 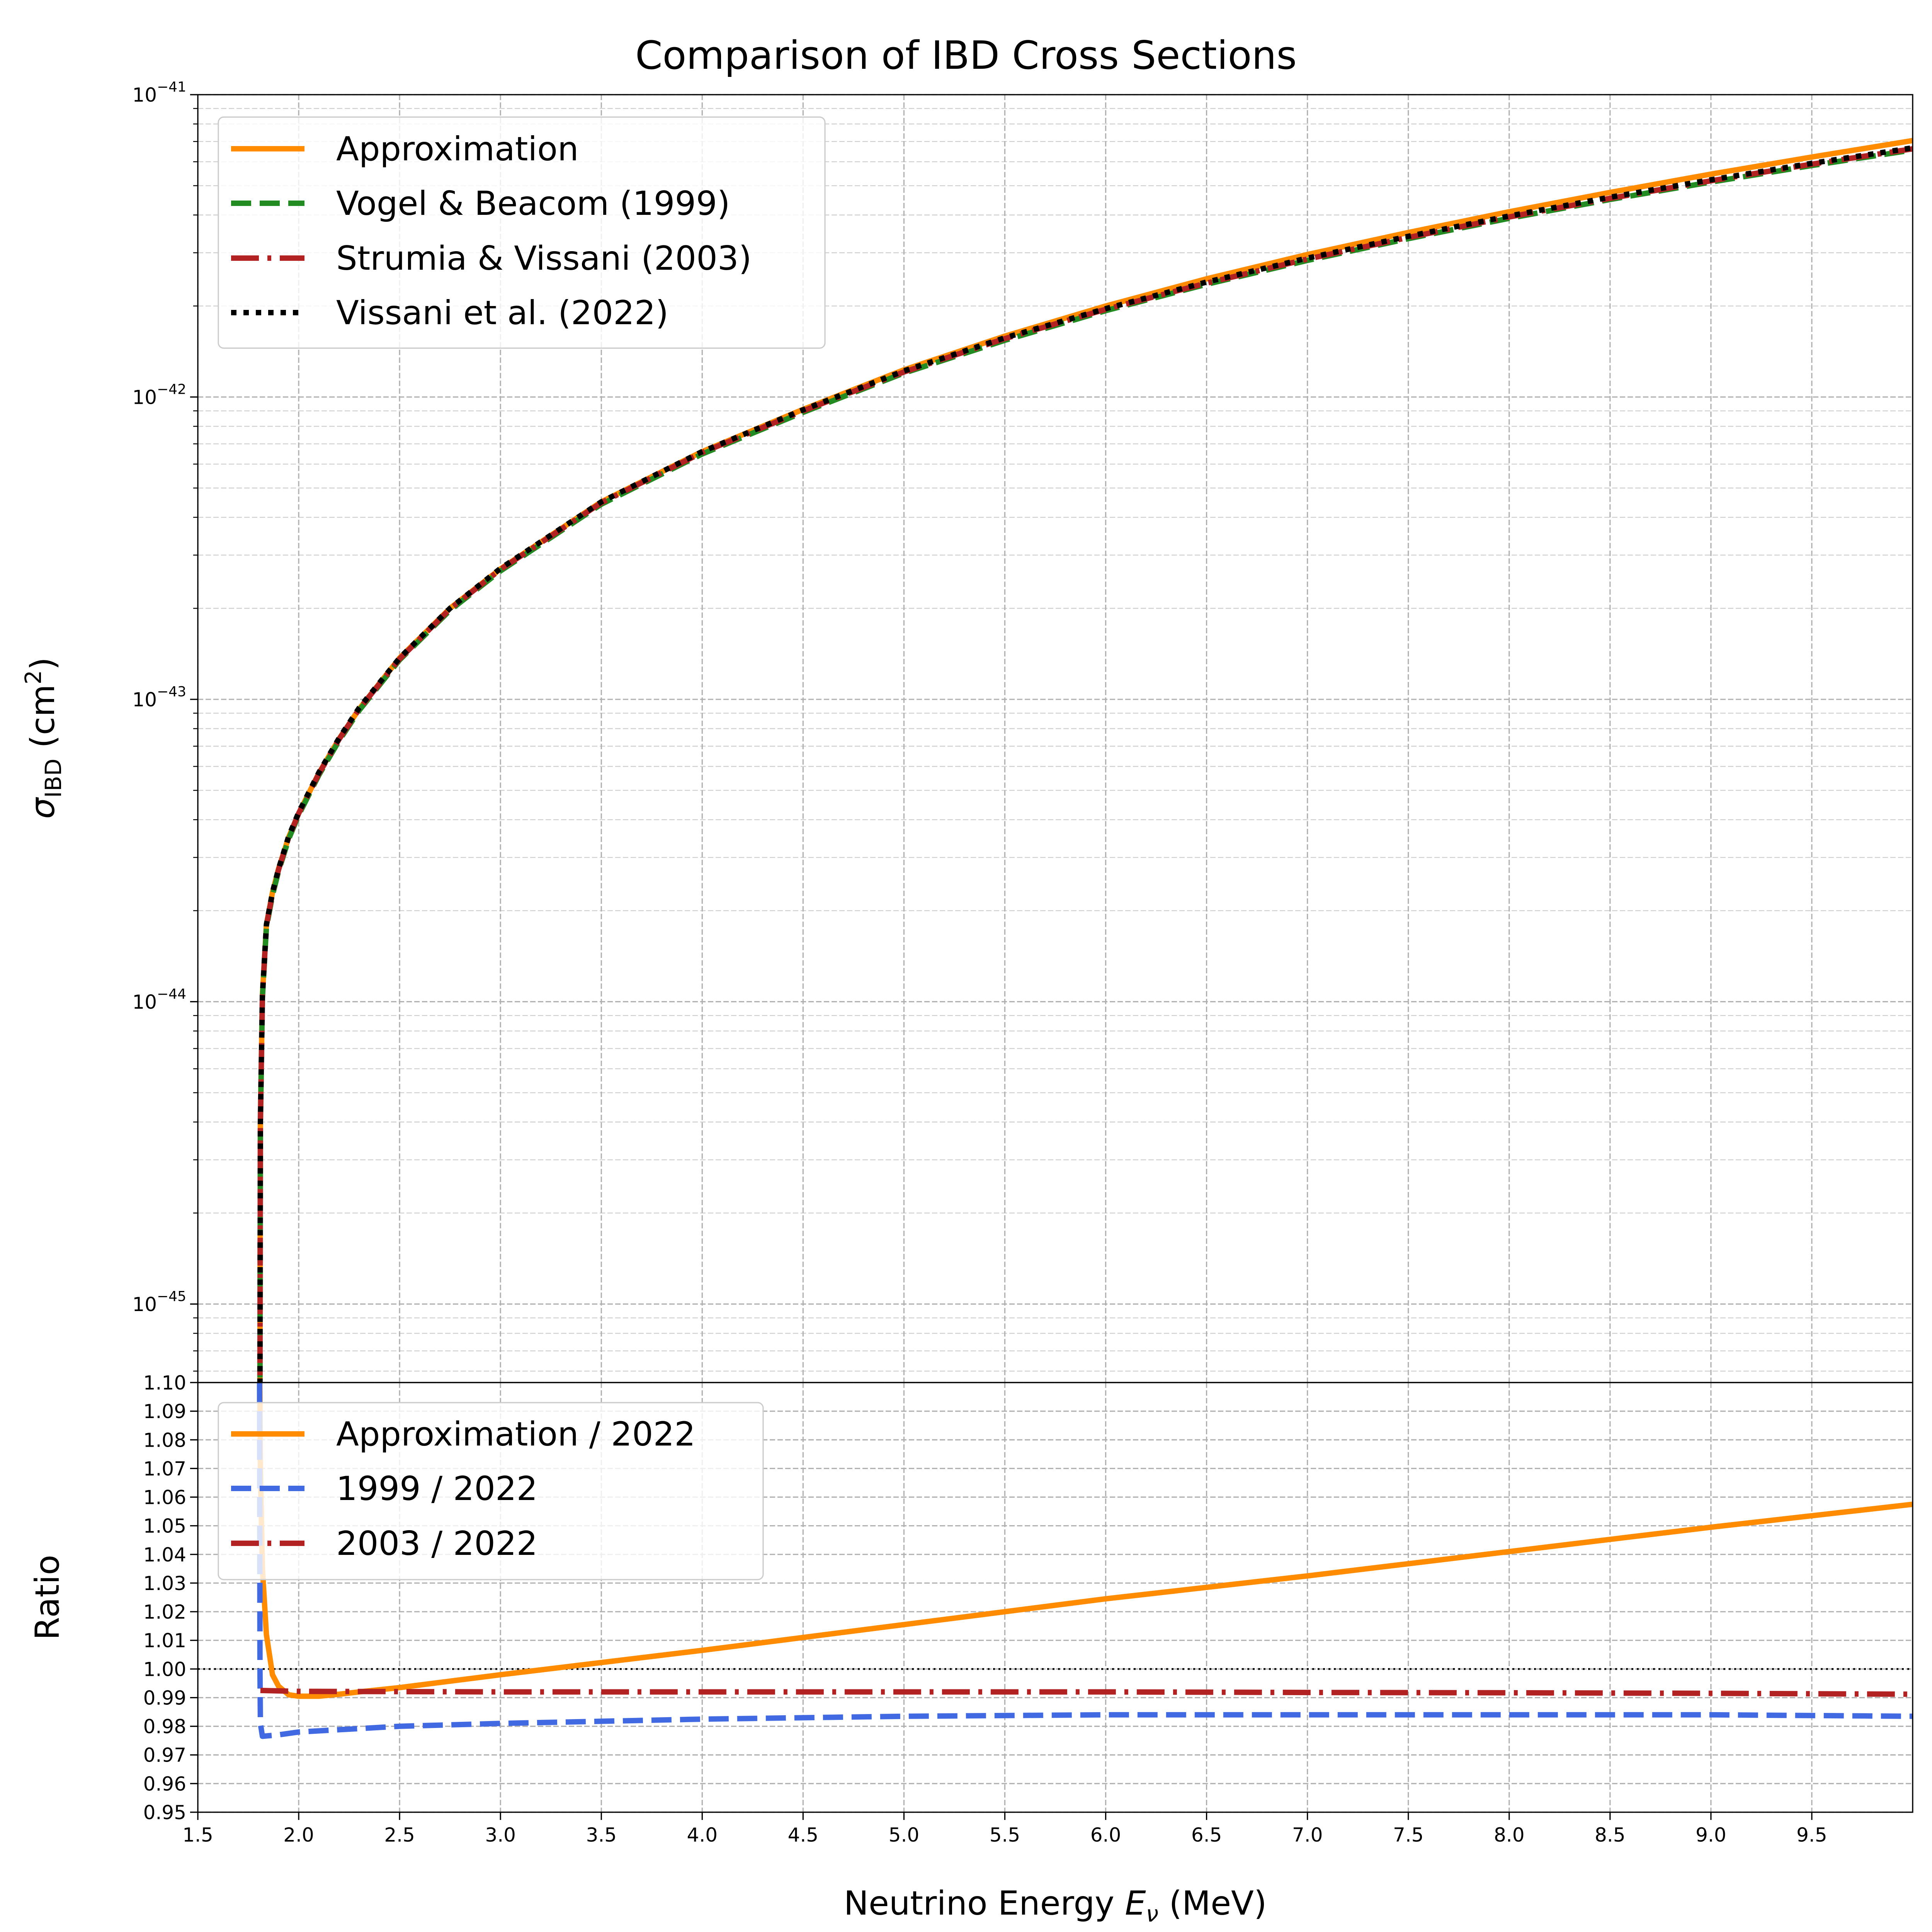 What do you see at coordinates (804, 1835) in the screenshot?
I see `x-tick-label: 4.5` at bounding box center [804, 1835].